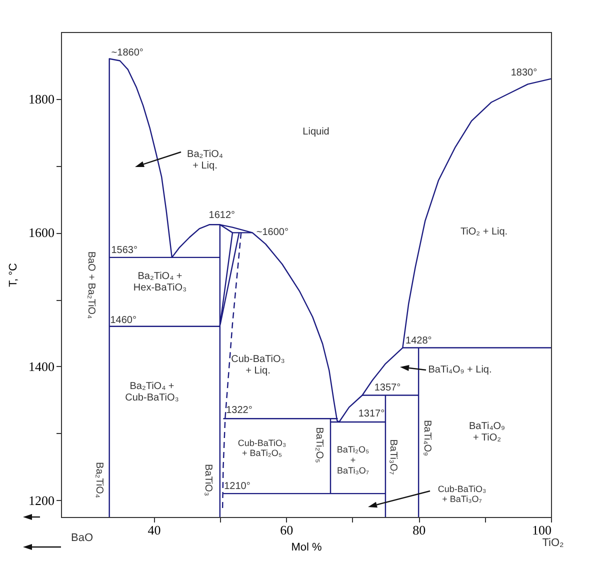 Image resolution: width=605 pixels, height=568 pixels. What do you see at coordinates (553, 543) in the screenshot?
I see `text: TiO₂` at bounding box center [553, 543].